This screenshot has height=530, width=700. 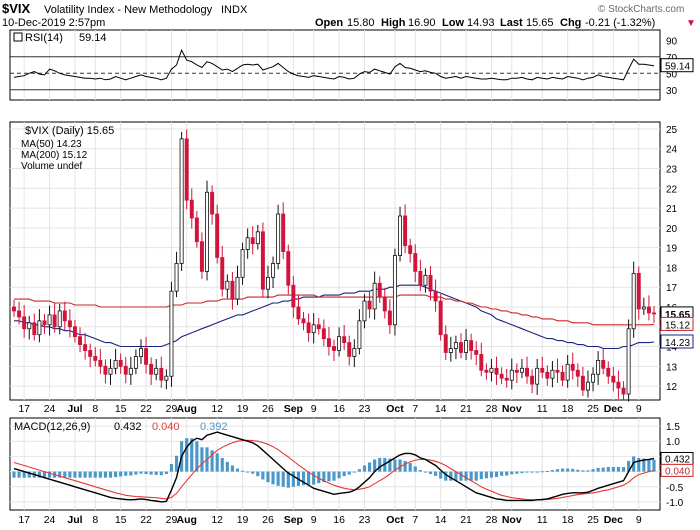 What do you see at coordinates (329, 23) in the screenshot?
I see `open-label: Open` at bounding box center [329, 23].